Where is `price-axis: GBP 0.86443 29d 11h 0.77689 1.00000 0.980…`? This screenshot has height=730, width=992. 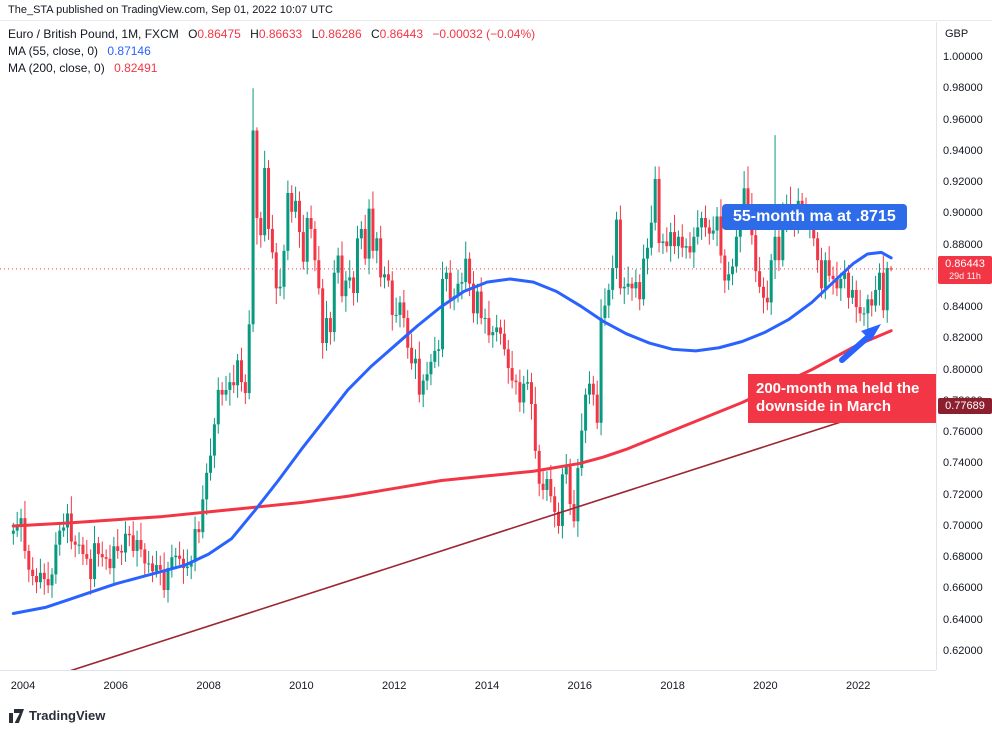 price-axis: GBP 0.86443 29d 11h 0.77689 1.00000 0.980… is located at coordinates (964, 346).